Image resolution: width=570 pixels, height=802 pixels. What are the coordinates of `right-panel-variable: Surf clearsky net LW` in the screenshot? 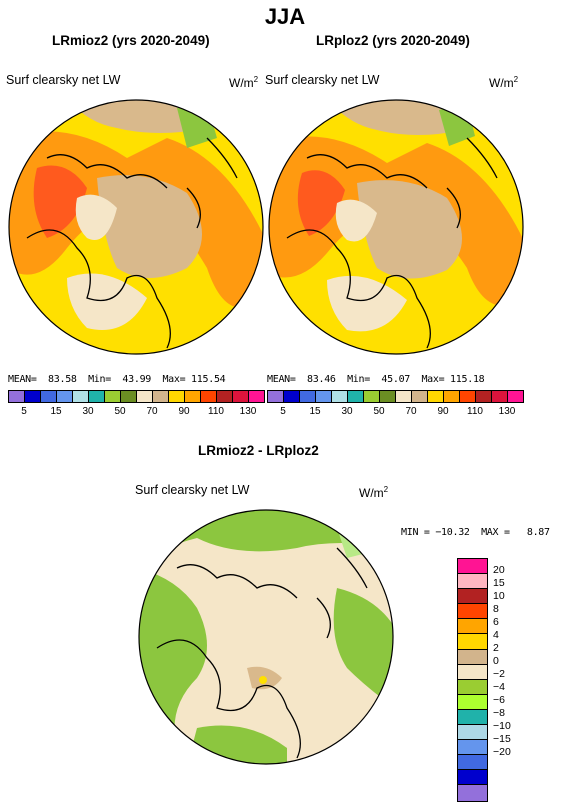 It's located at (322, 80).